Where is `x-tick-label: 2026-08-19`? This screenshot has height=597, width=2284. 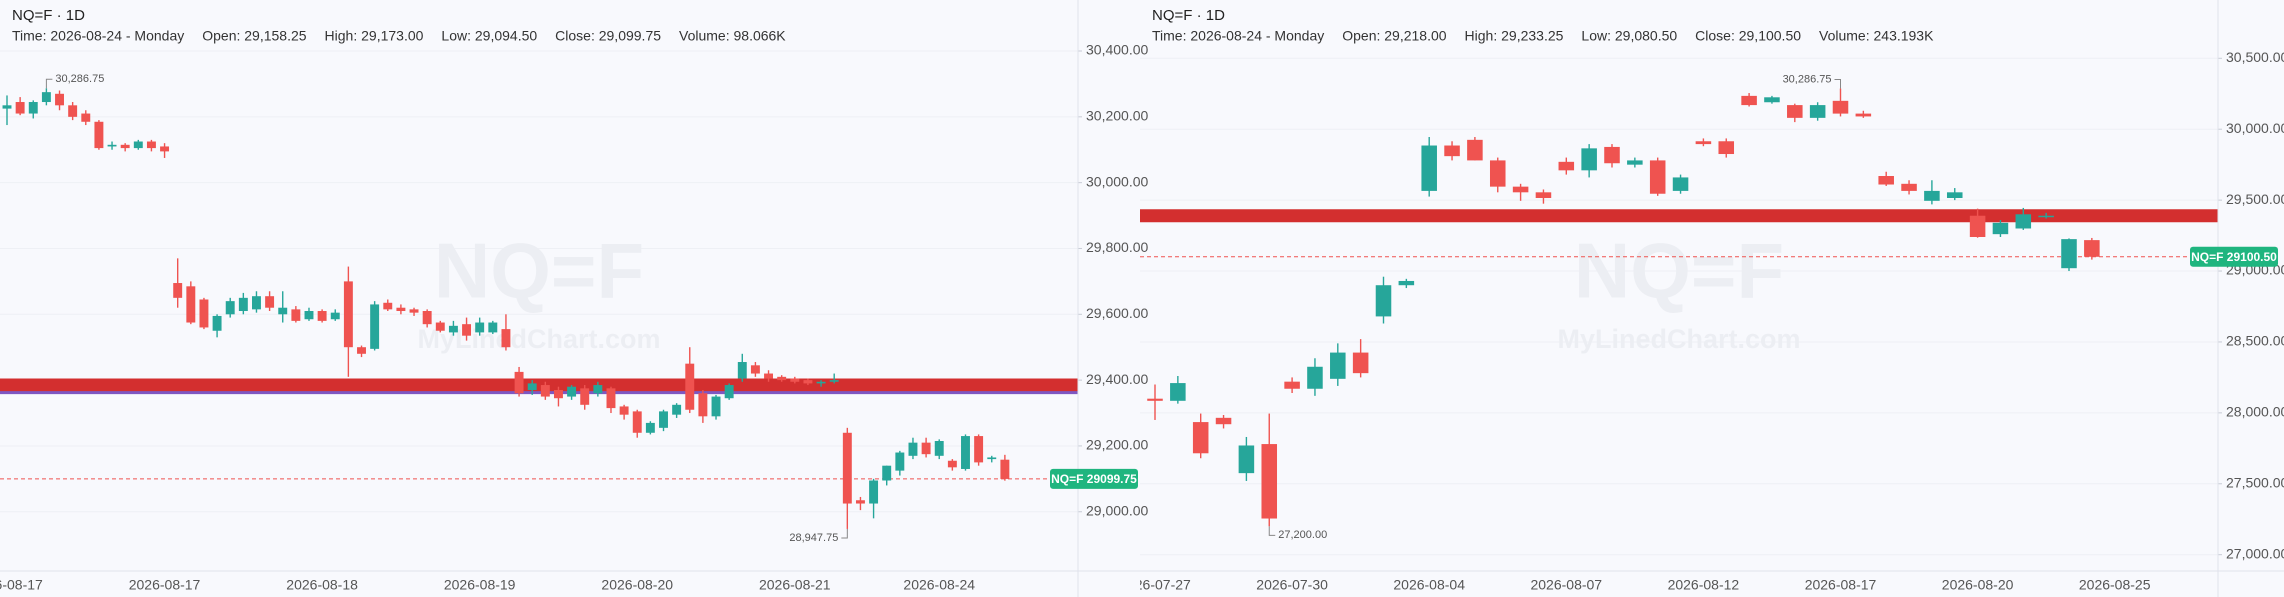
x-tick-label: 2026-08-19 is located at coordinates (480, 585).